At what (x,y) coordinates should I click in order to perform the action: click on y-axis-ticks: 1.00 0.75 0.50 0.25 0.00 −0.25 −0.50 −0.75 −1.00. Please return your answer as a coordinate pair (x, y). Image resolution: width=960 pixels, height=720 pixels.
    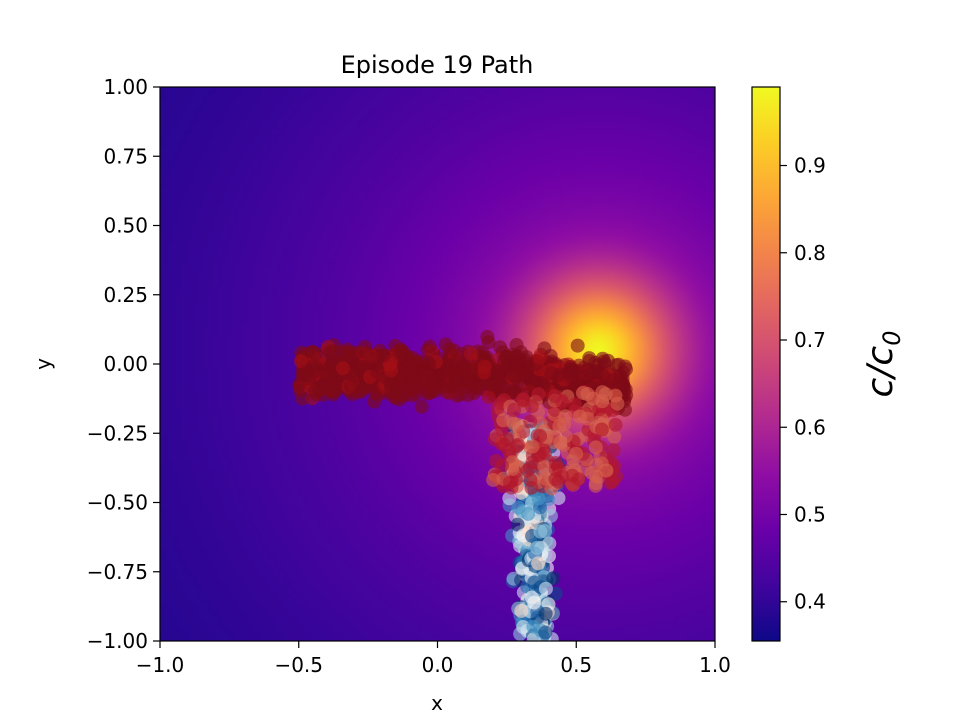
    Looking at the image, I should click on (123, 364).